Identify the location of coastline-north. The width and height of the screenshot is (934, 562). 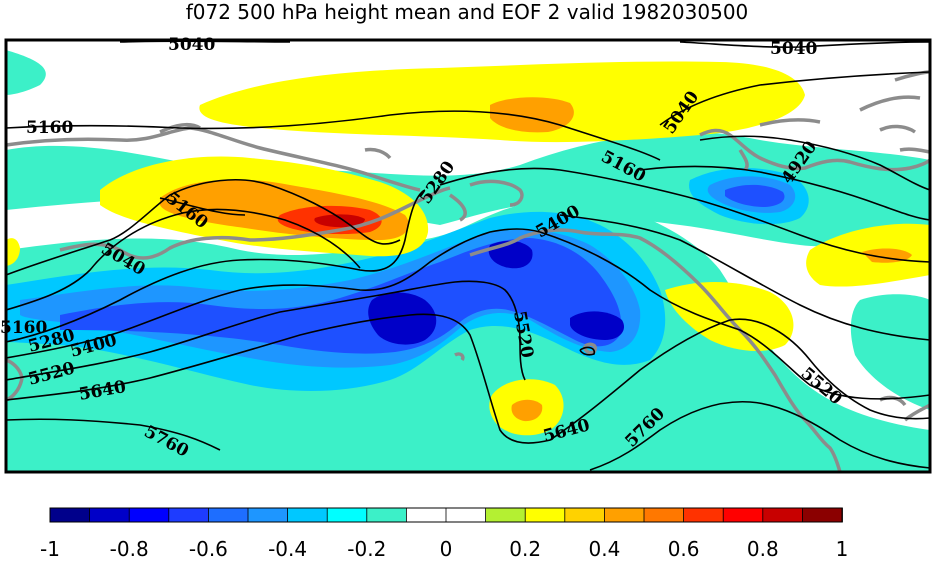
(341, 172).